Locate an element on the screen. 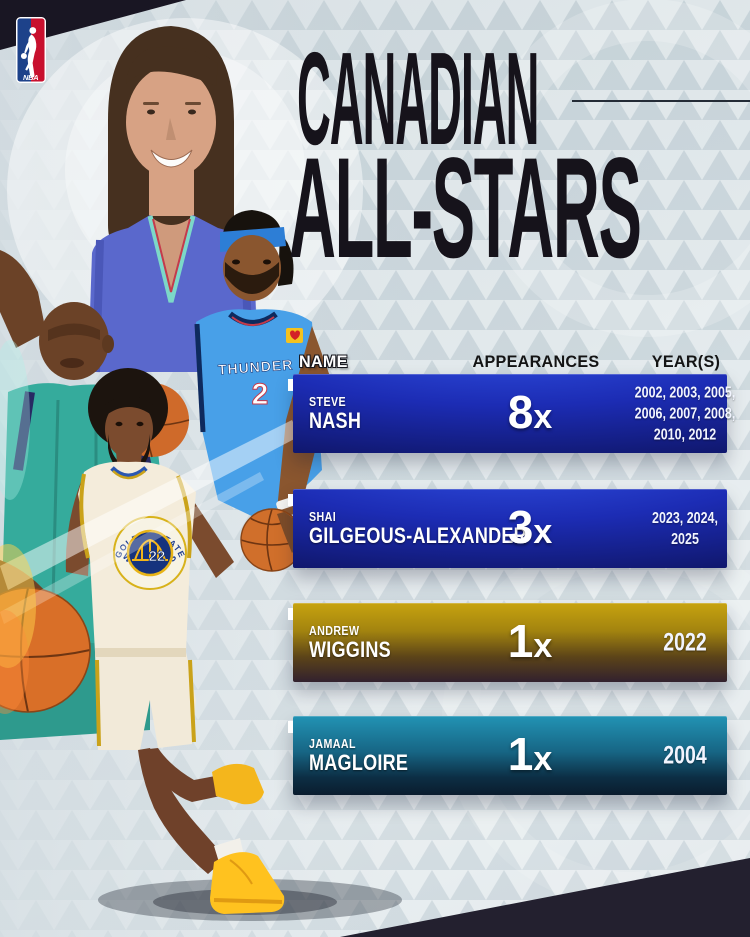  appearances-value: 3x is located at coordinates (530, 526).